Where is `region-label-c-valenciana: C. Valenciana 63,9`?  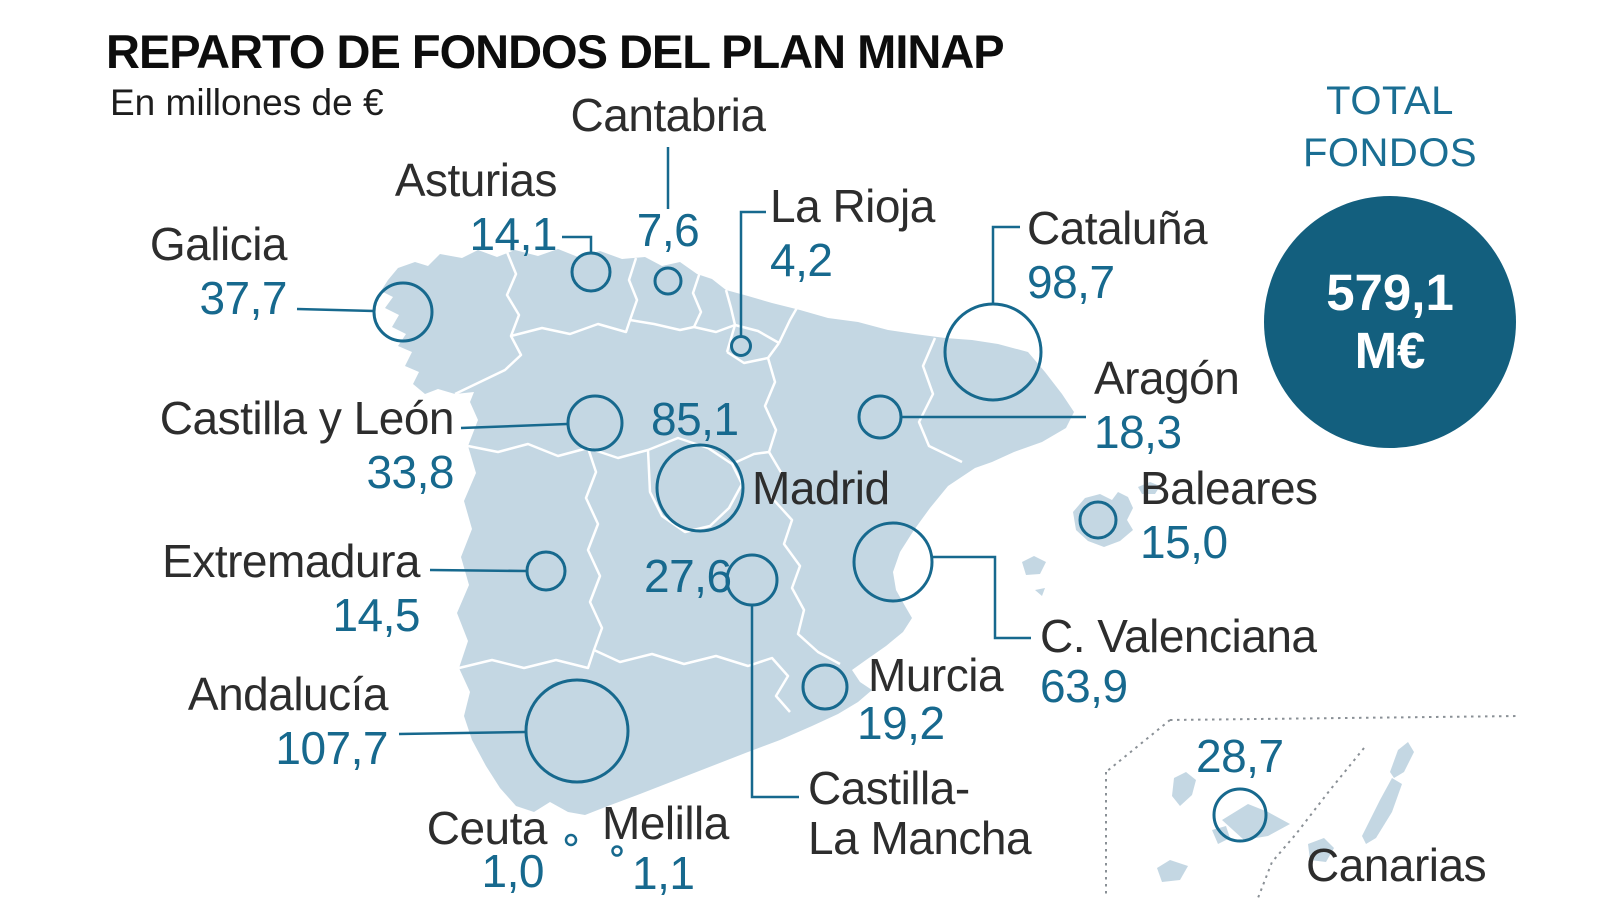 region-label-c-valenciana: C. Valenciana 63,9 is located at coordinates (1178, 661).